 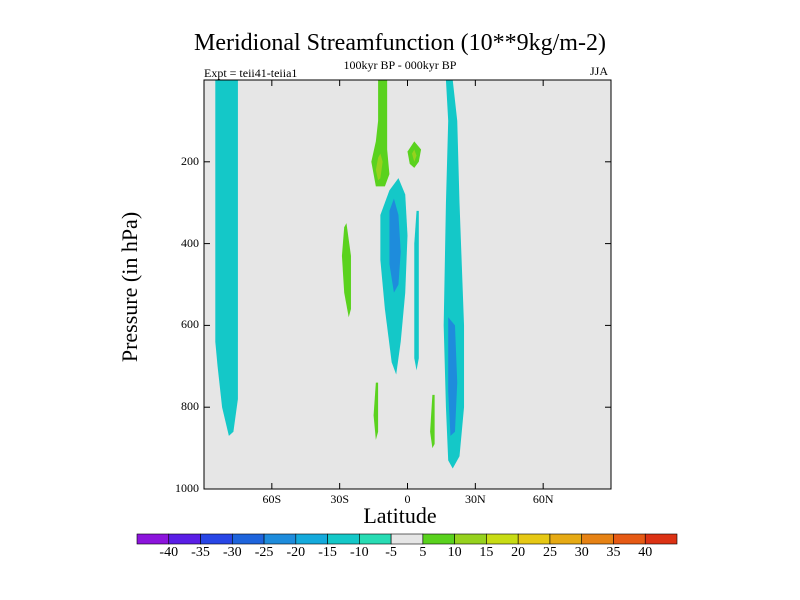 What do you see at coordinates (391, 552) in the screenshot?
I see `colorbar-label: -5` at bounding box center [391, 552].